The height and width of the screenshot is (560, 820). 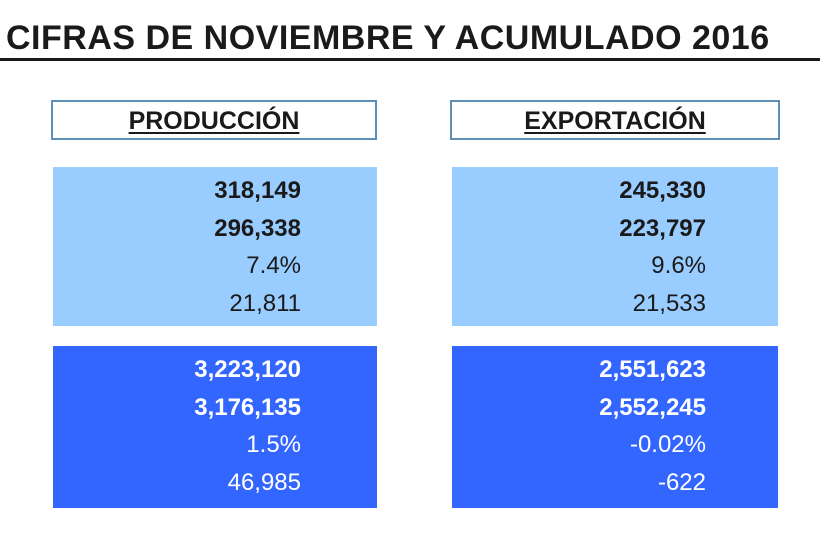 What do you see at coordinates (662, 190) in the screenshot?
I see `exportacion-monthly-current: 245,330` at bounding box center [662, 190].